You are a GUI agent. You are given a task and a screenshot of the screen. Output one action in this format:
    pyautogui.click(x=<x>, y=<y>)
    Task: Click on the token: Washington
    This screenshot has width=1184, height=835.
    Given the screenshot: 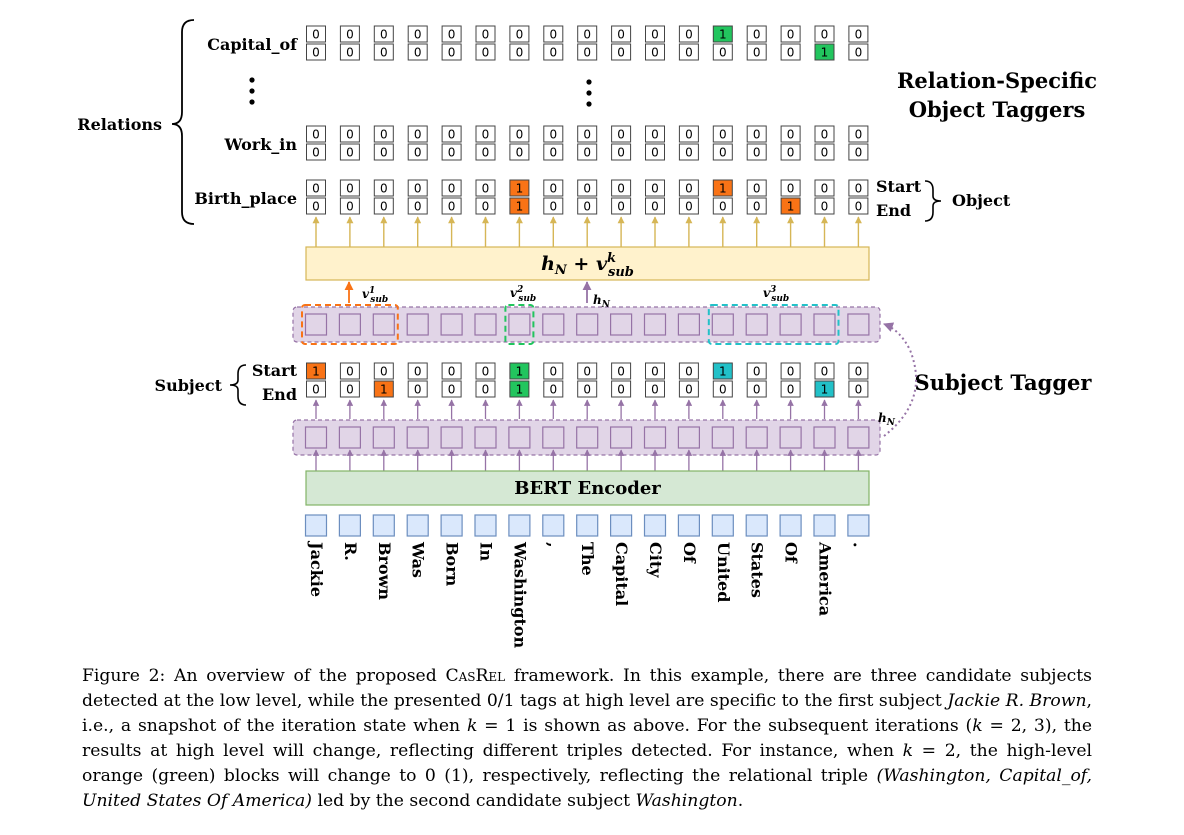 What is the action you would take?
    pyautogui.click(x=519, y=581)
    